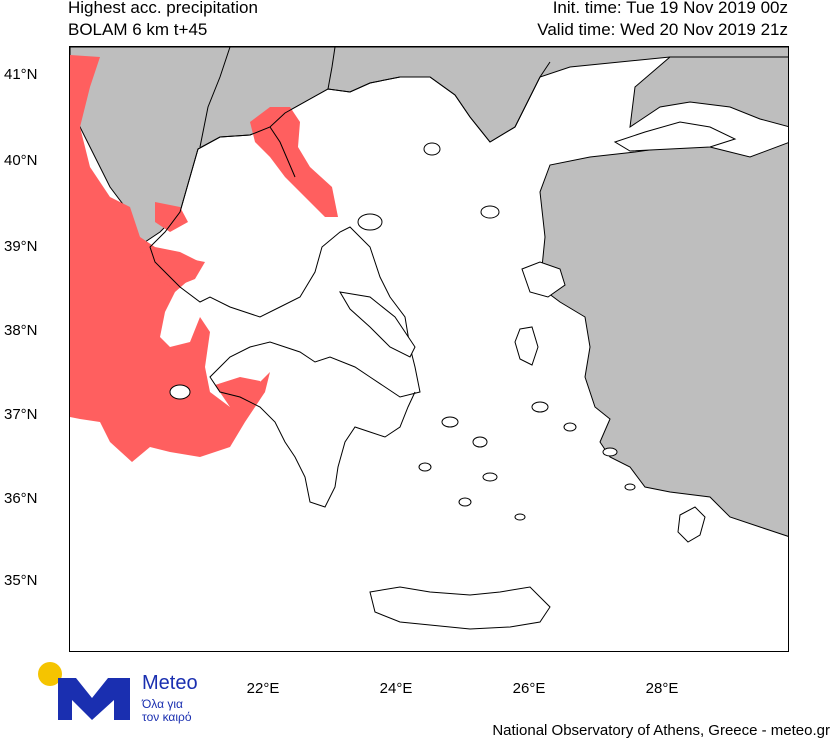  What do you see at coordinates (670, 8) in the screenshot?
I see `init-time-label: Init. time: Tue 19 Nov 2019 00z` at bounding box center [670, 8].